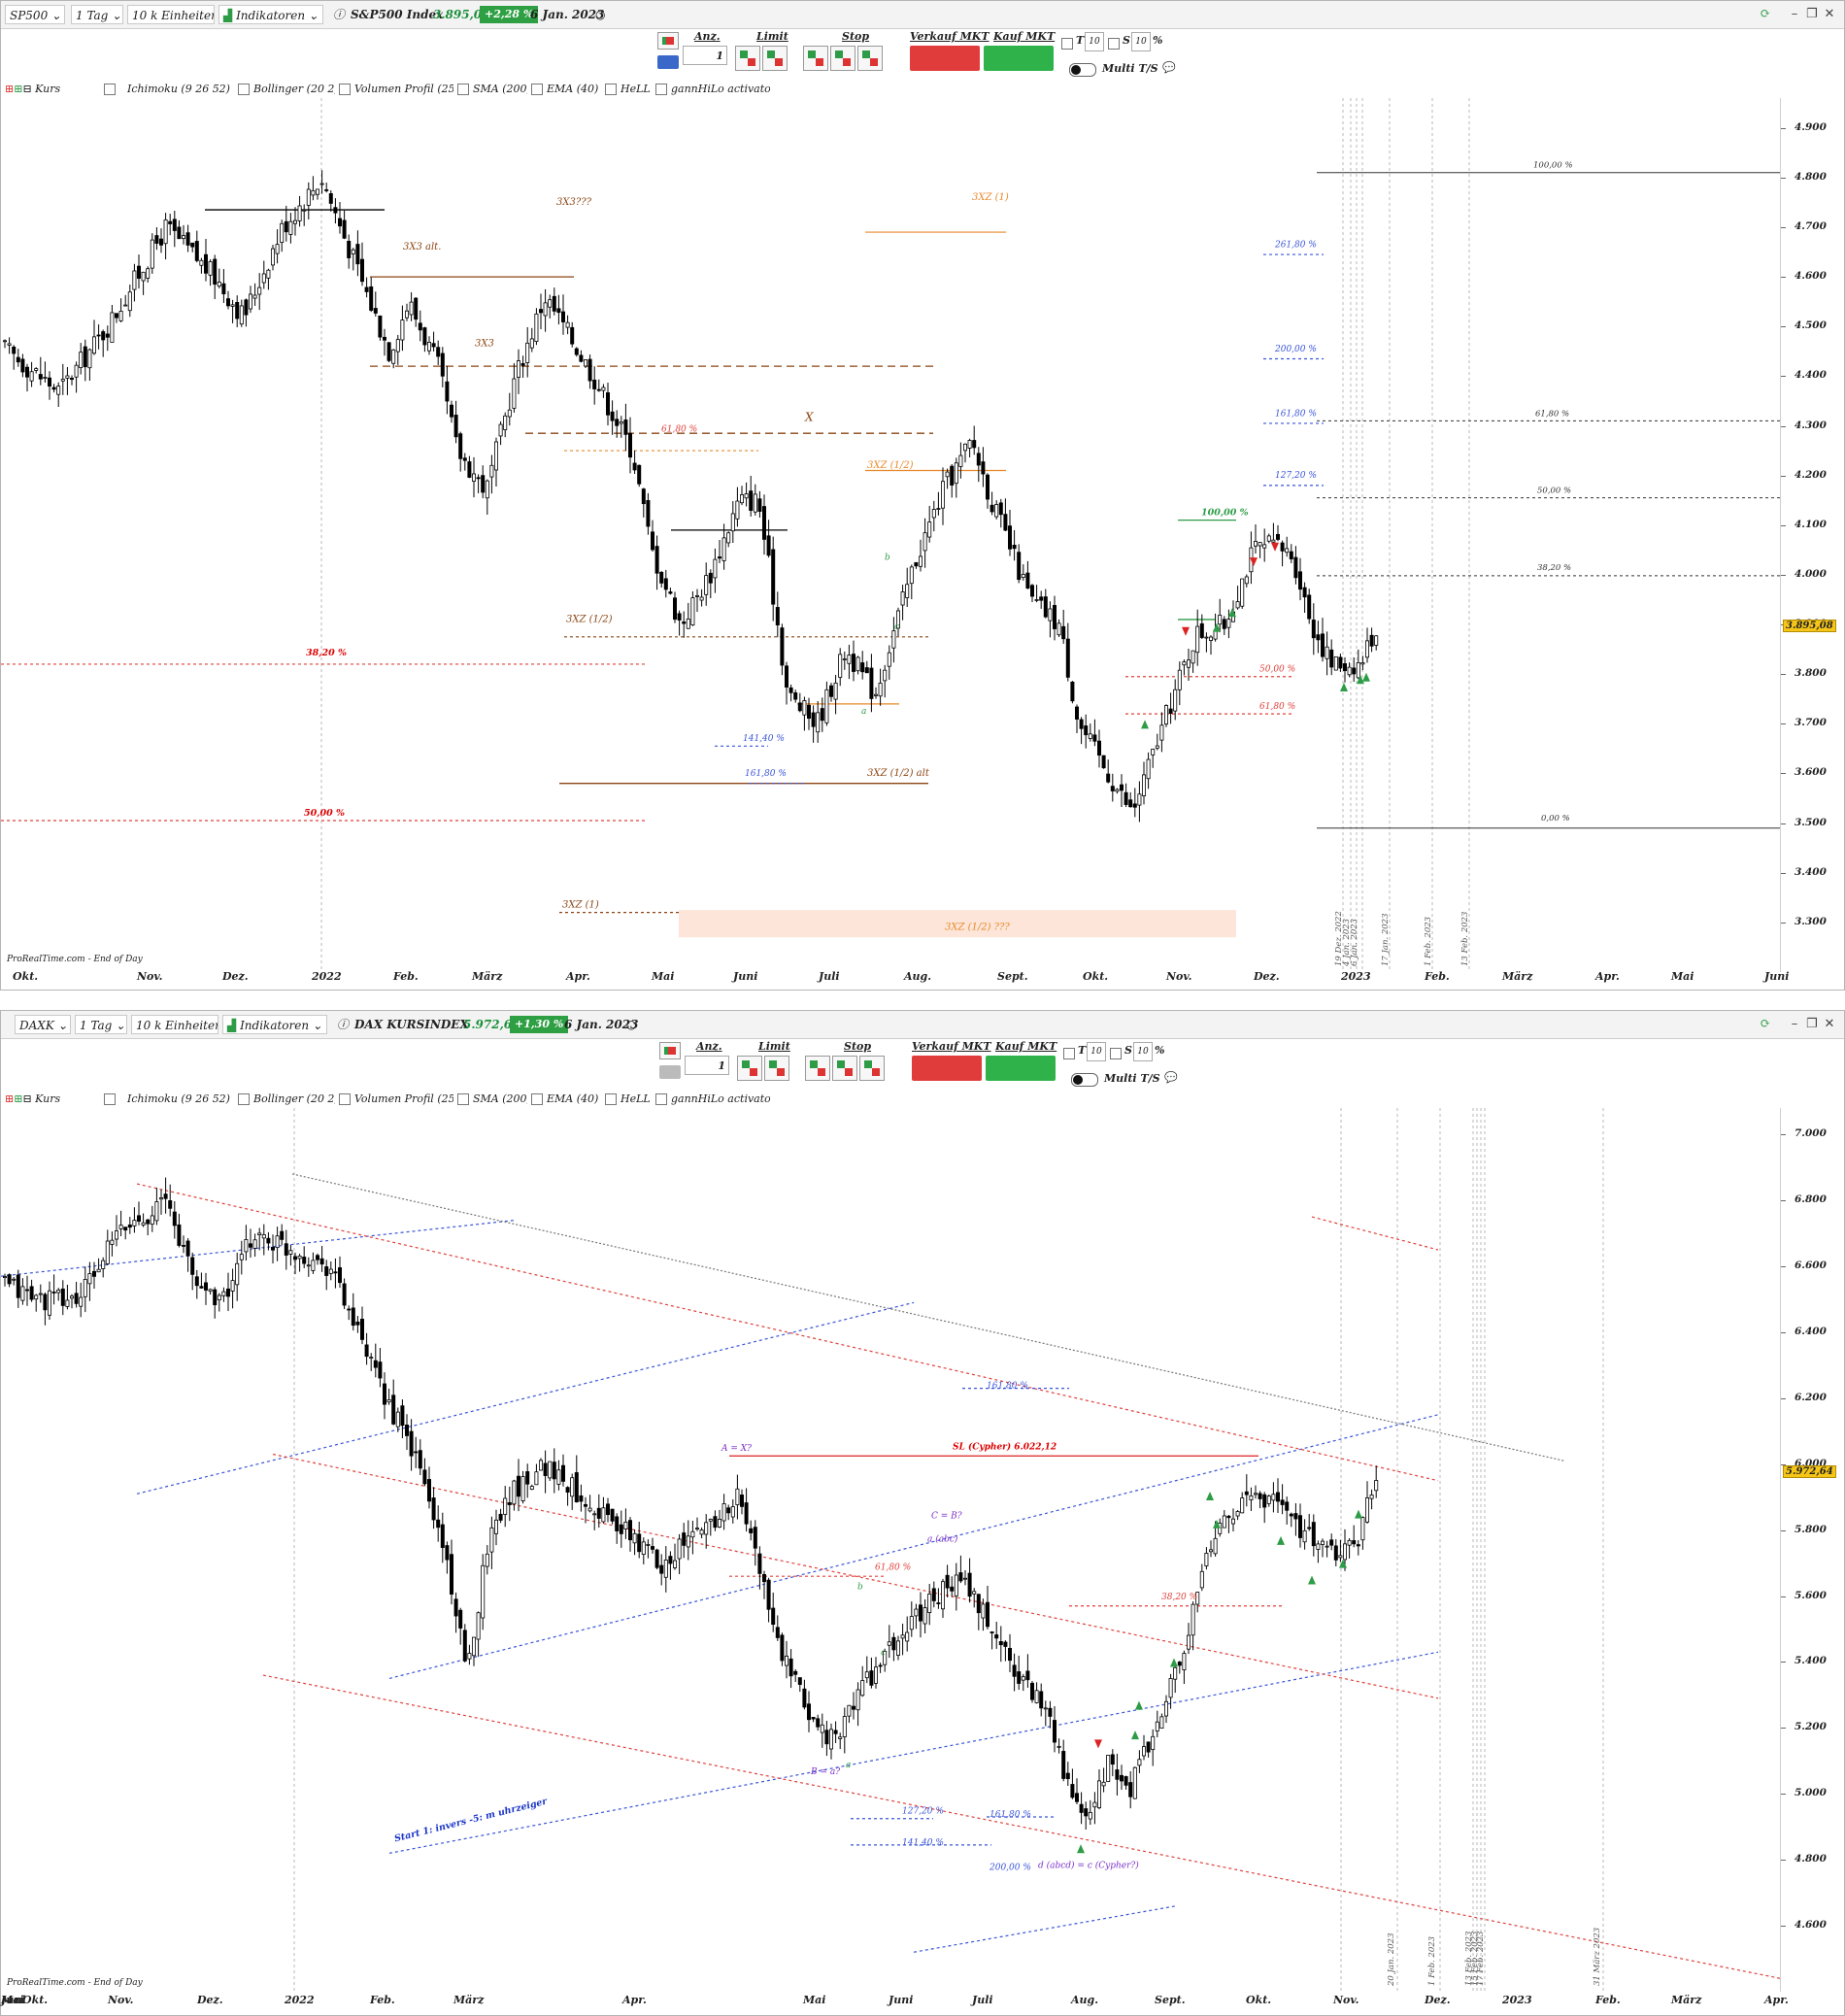  I want to click on price-tick: 6.400, so click(1804, 1331).